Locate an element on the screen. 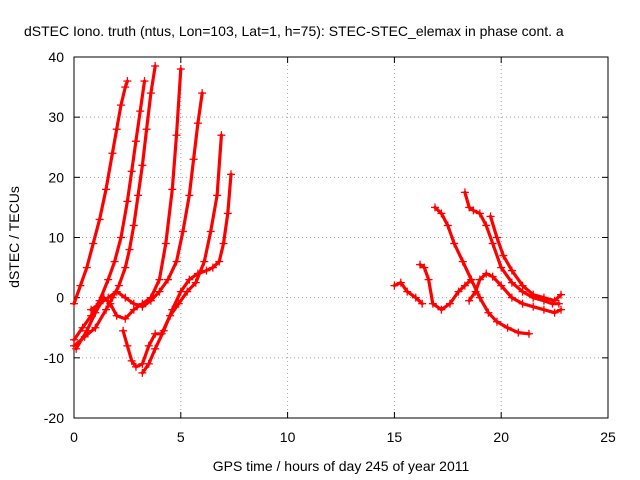 The height and width of the screenshot is (480, 640). y-axis-label: dSTEC / TECUs is located at coordinates (14, 237).